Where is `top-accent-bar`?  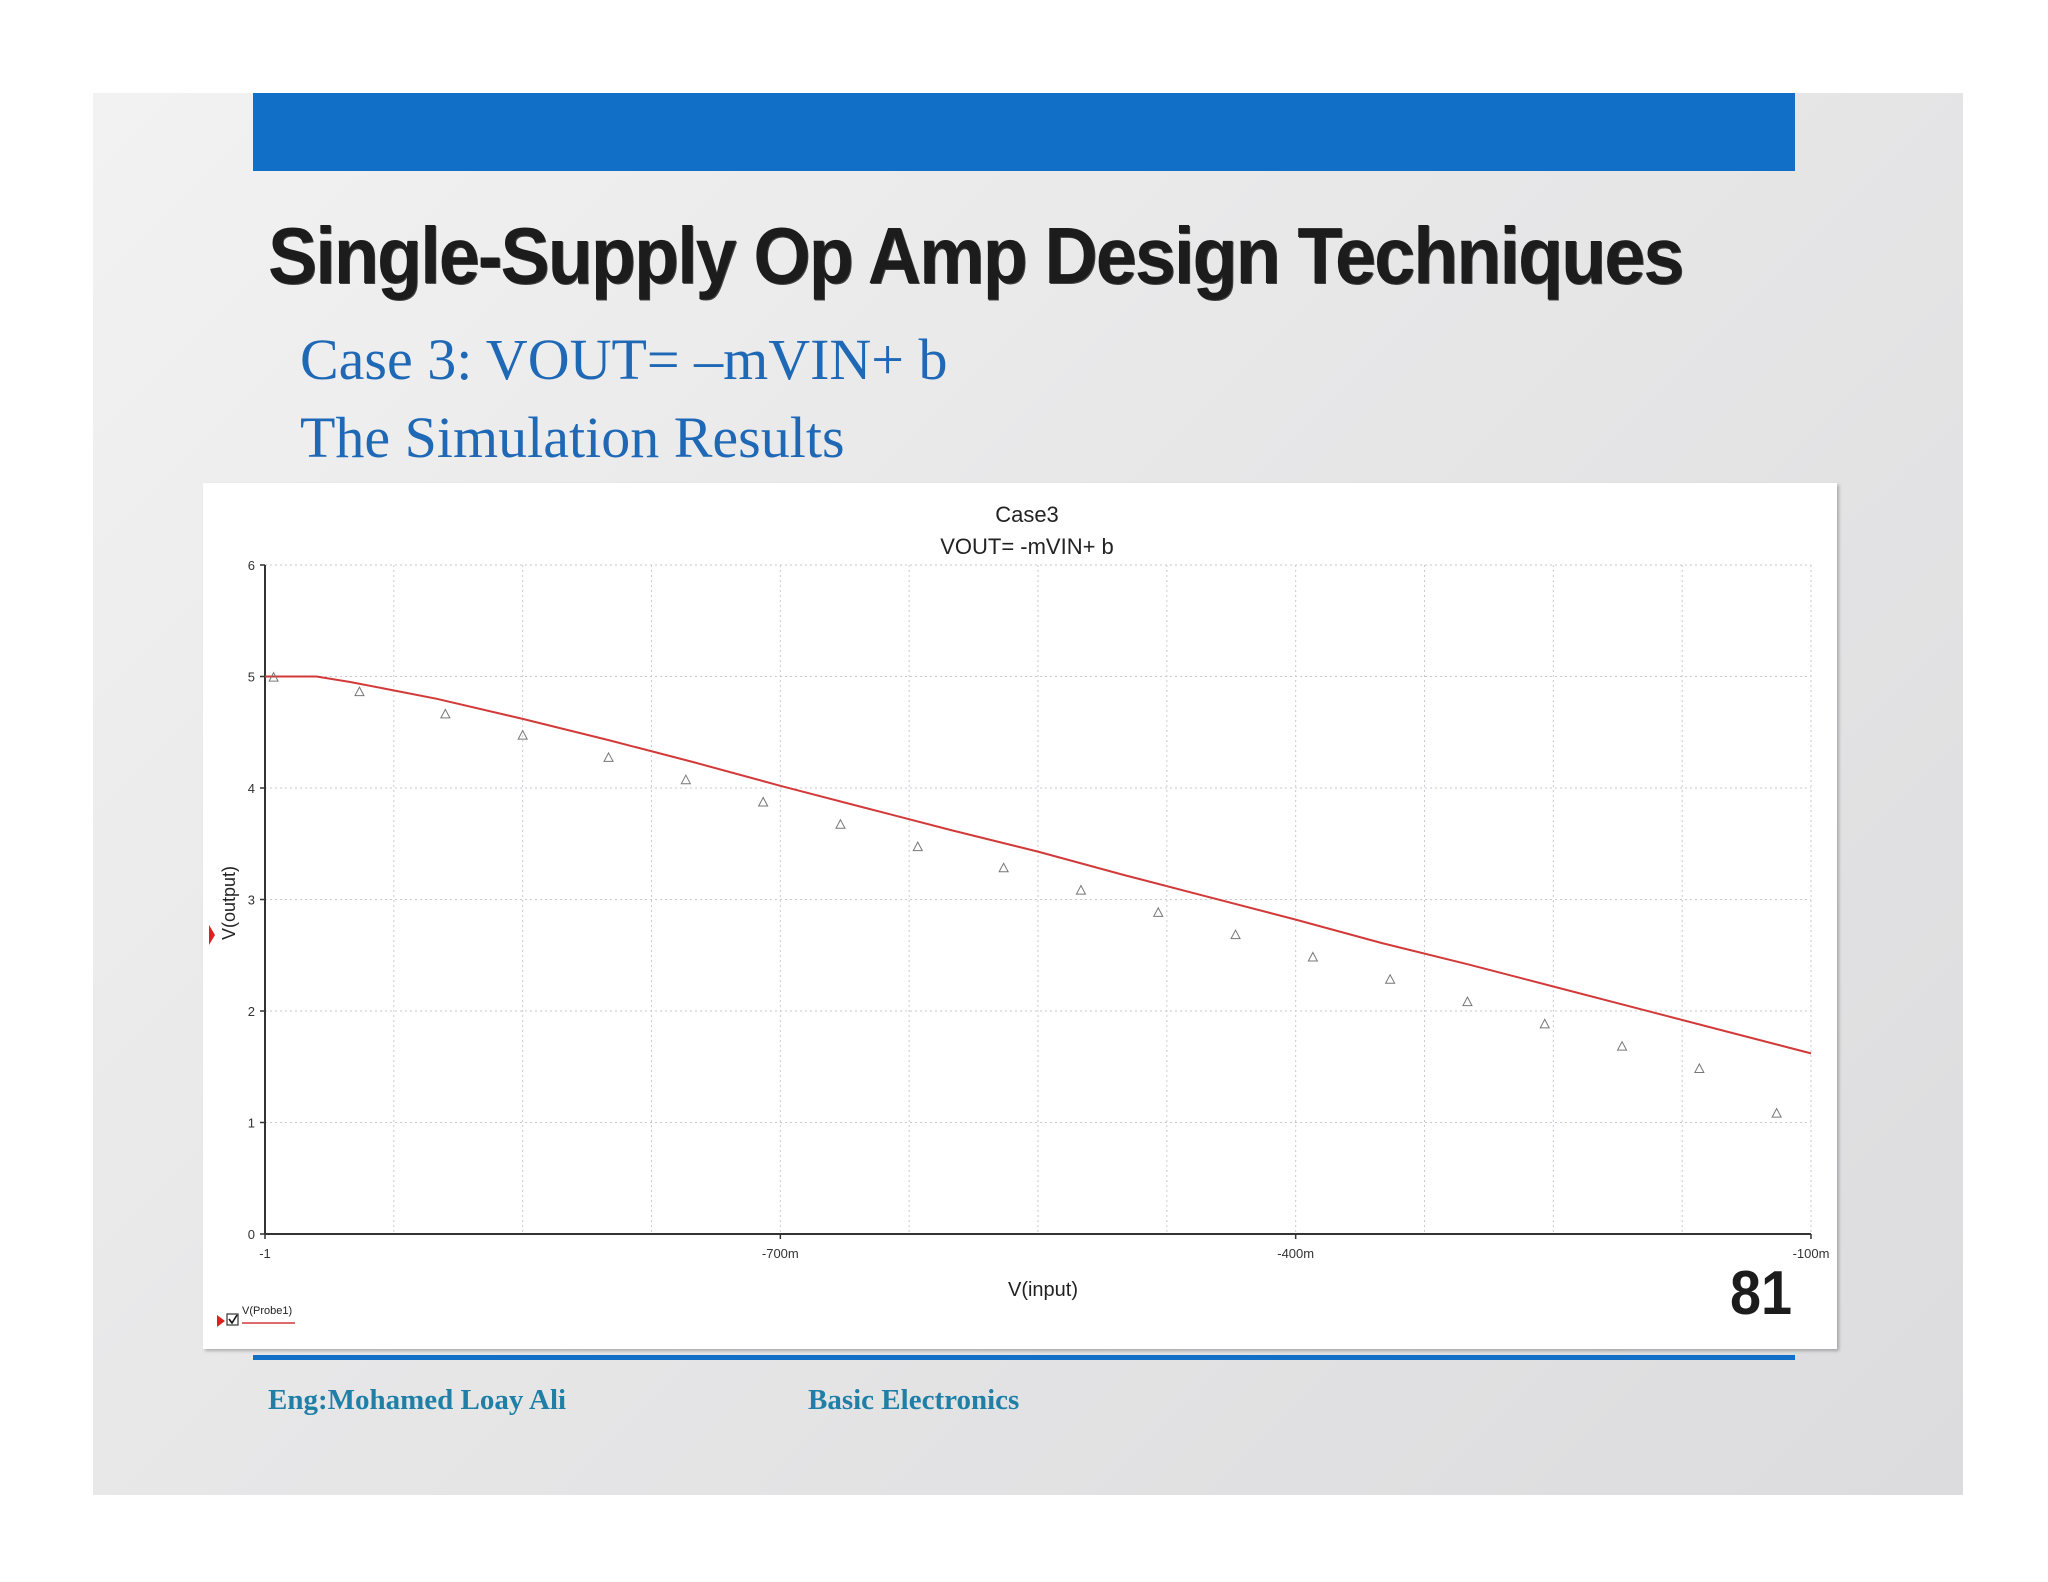
top-accent-bar is located at coordinates (1024, 132).